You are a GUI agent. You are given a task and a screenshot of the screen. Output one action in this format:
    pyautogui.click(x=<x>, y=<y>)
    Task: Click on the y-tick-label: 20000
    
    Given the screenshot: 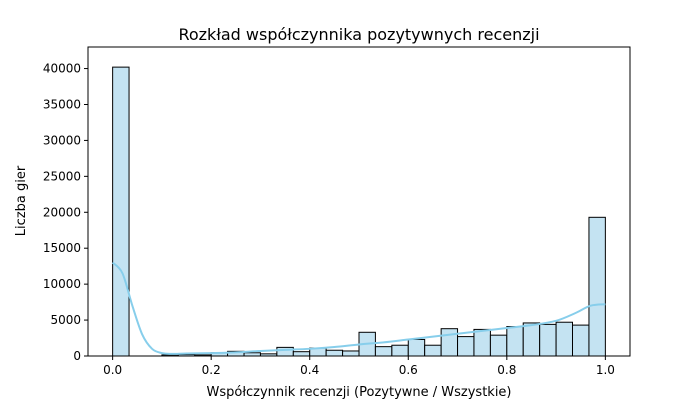 What is the action you would take?
    pyautogui.click(x=62, y=212)
    